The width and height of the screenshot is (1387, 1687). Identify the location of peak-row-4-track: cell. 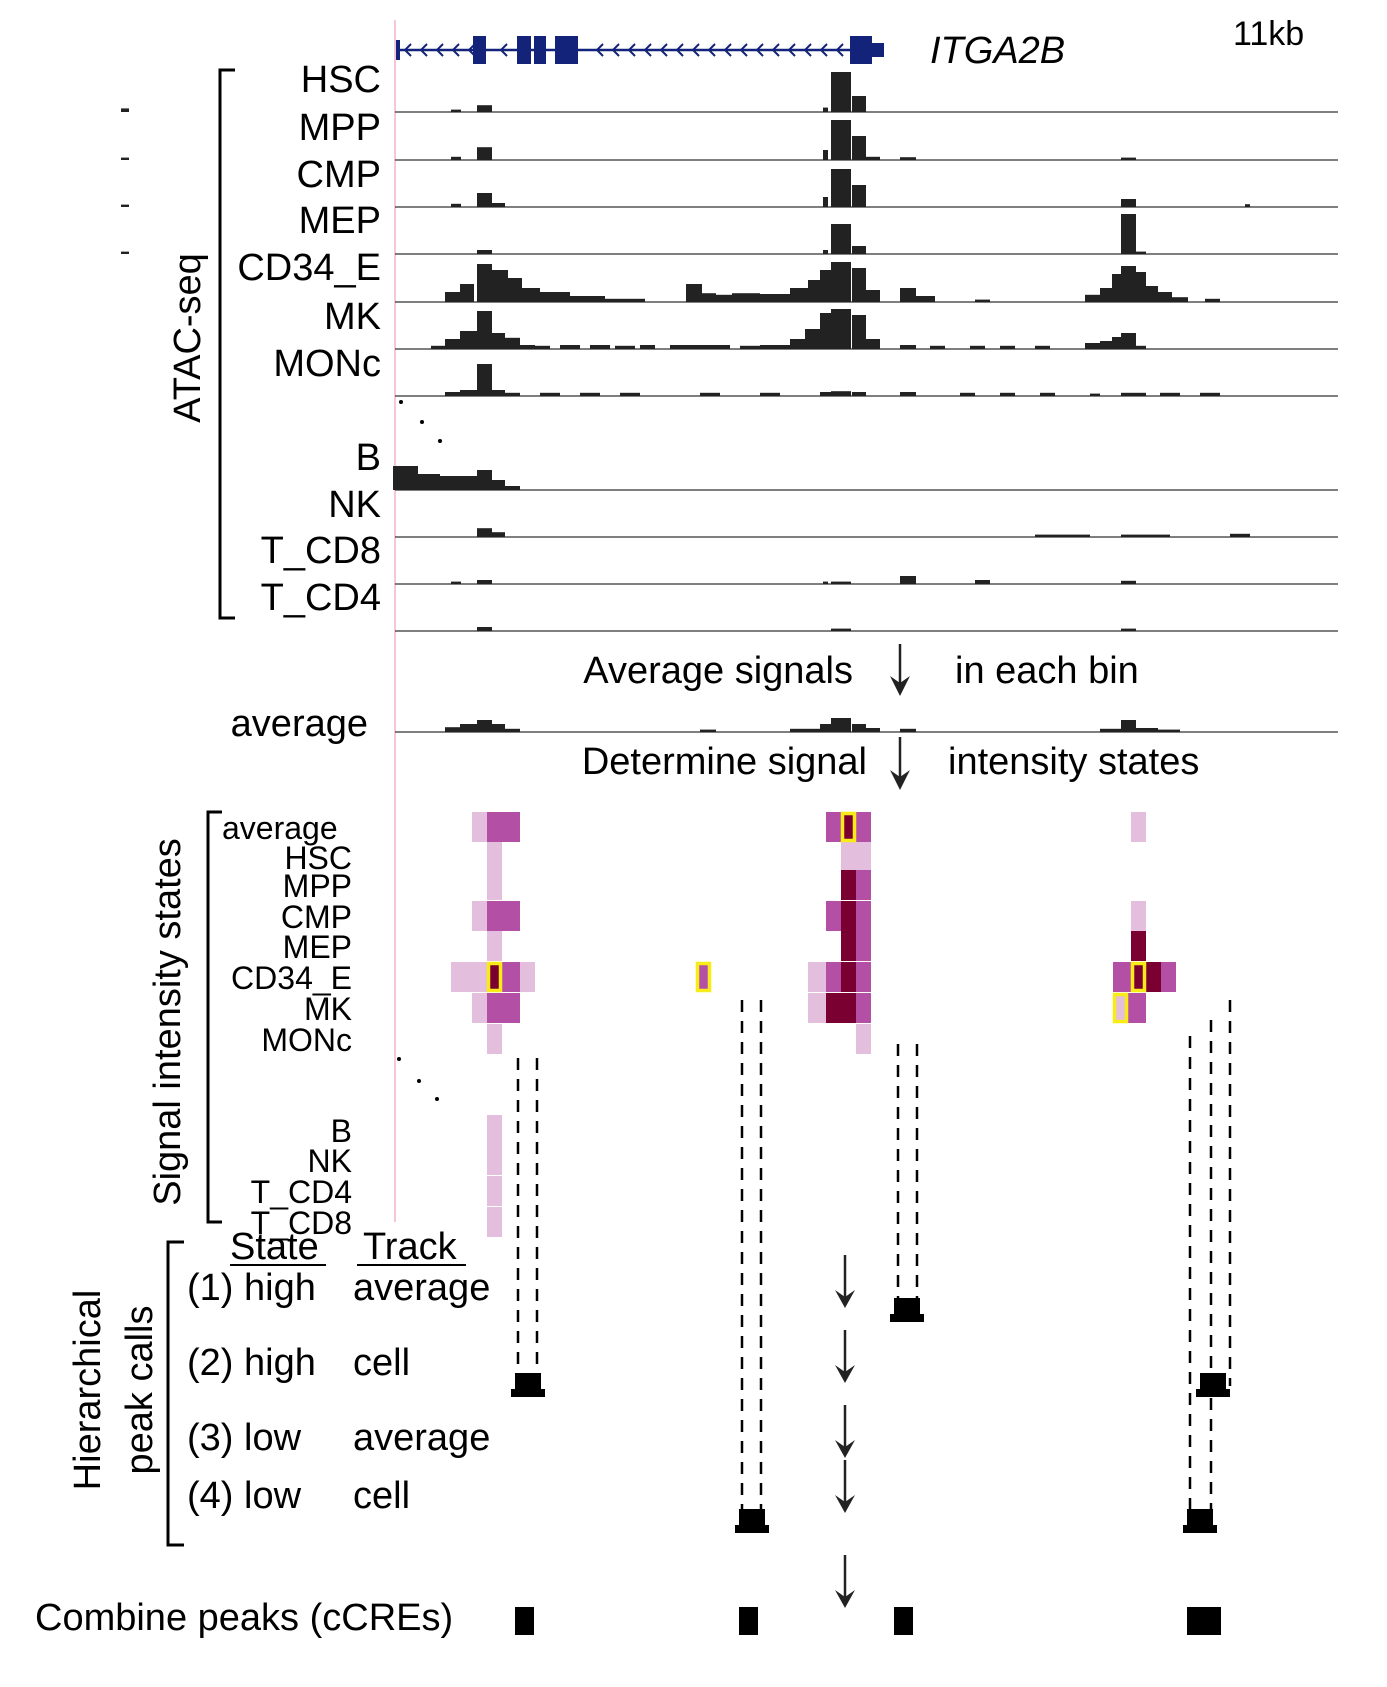
(381, 1496).